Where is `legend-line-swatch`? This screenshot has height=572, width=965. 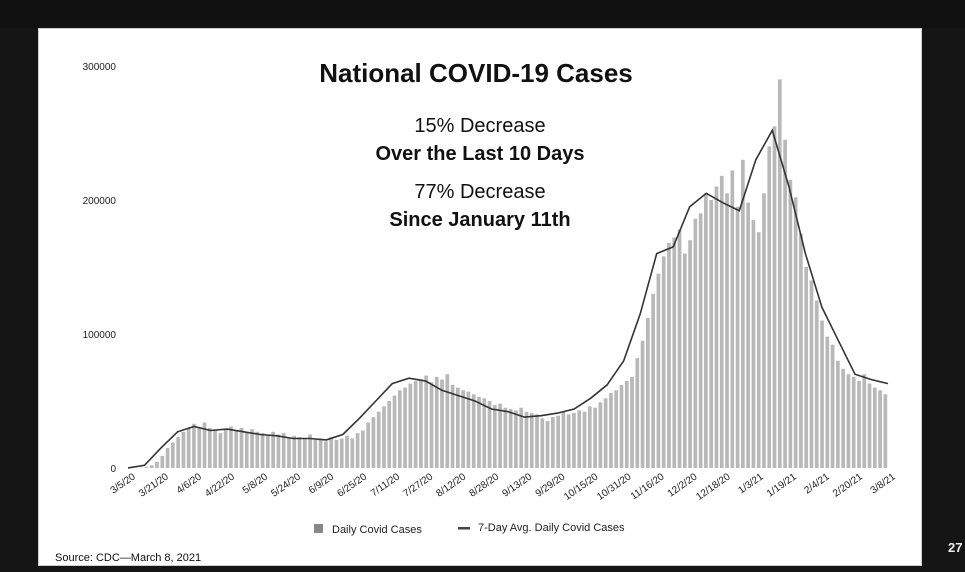 legend-line-swatch is located at coordinates (464, 528).